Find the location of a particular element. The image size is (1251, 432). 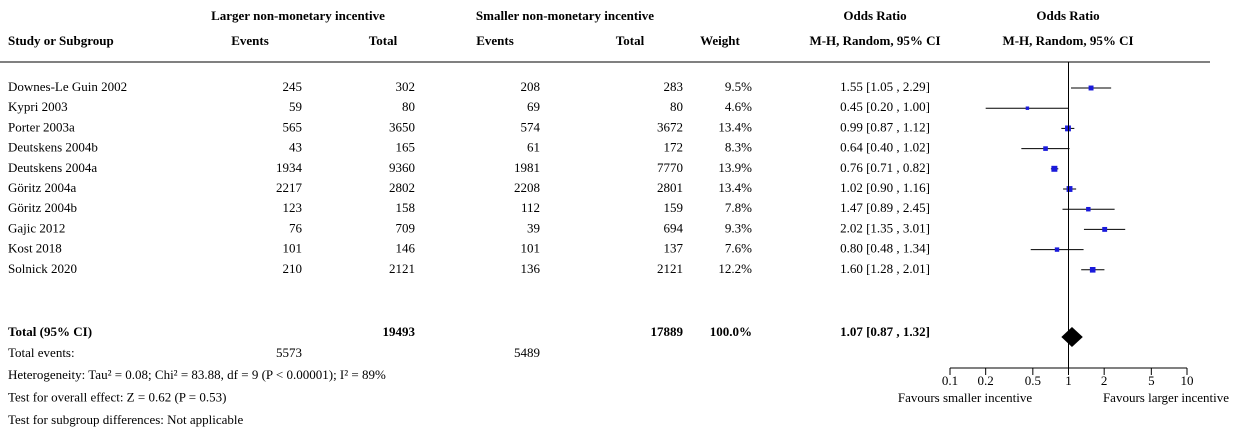

x-tick-label: 0.5 is located at coordinates (1033, 380).